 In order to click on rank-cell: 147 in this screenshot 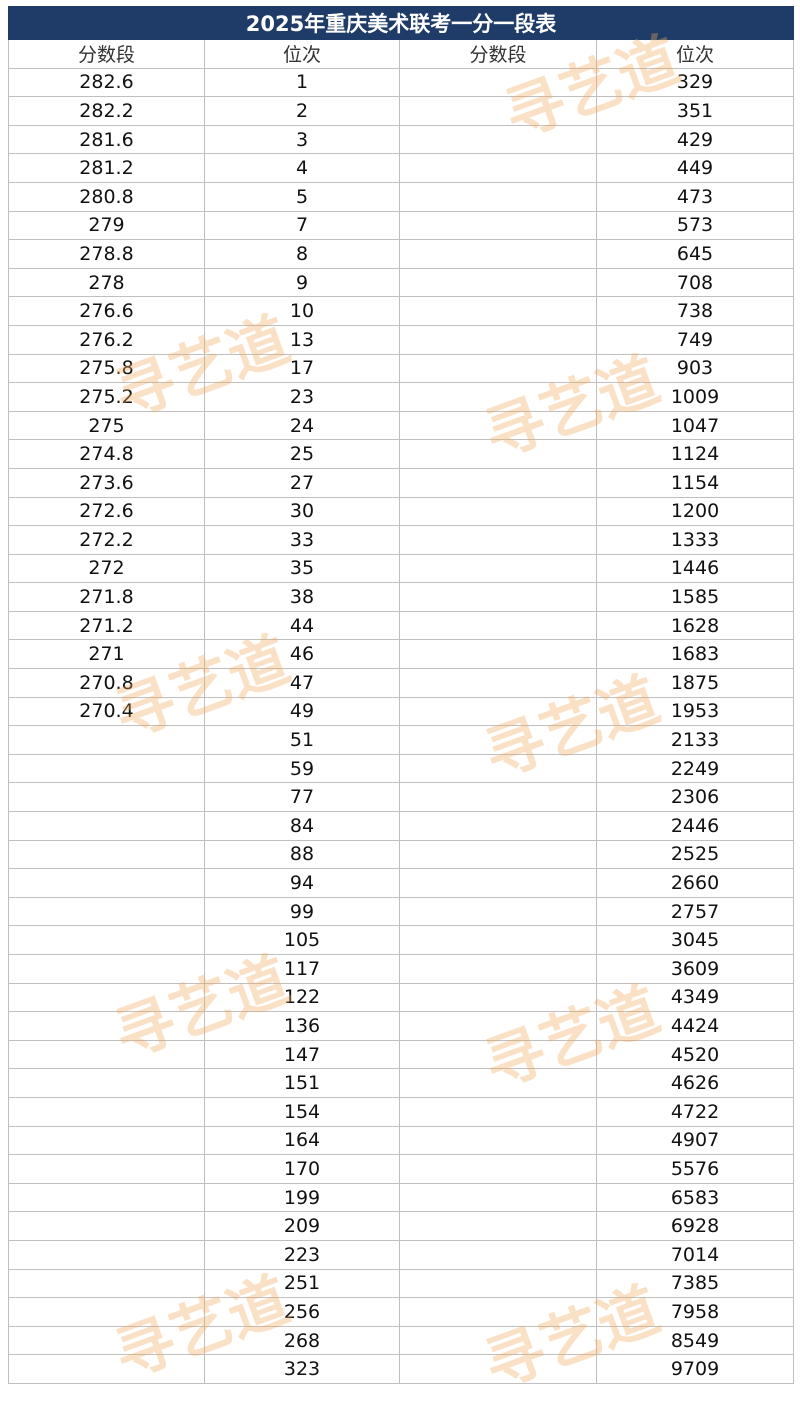, I will do `click(302, 1055)`.